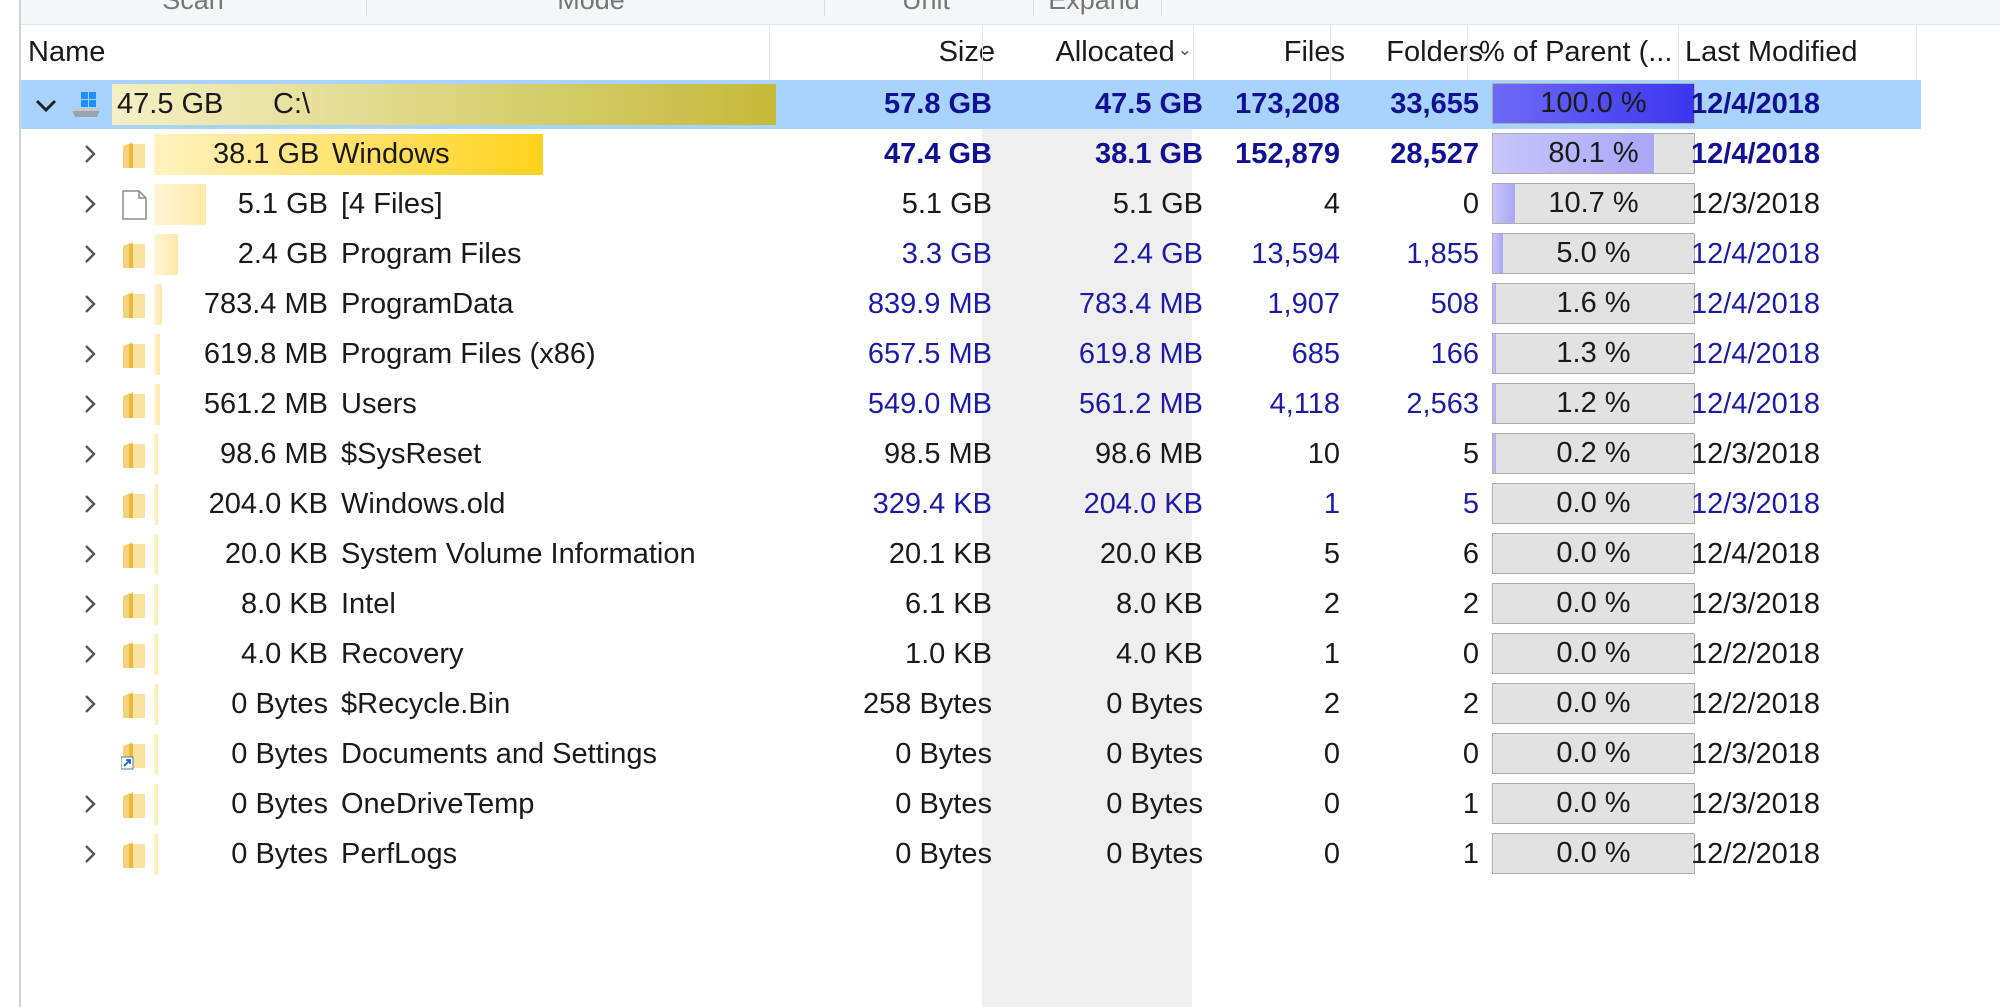 The image size is (2000, 1007). I want to click on folders-cell: 0, so click(1470, 754).